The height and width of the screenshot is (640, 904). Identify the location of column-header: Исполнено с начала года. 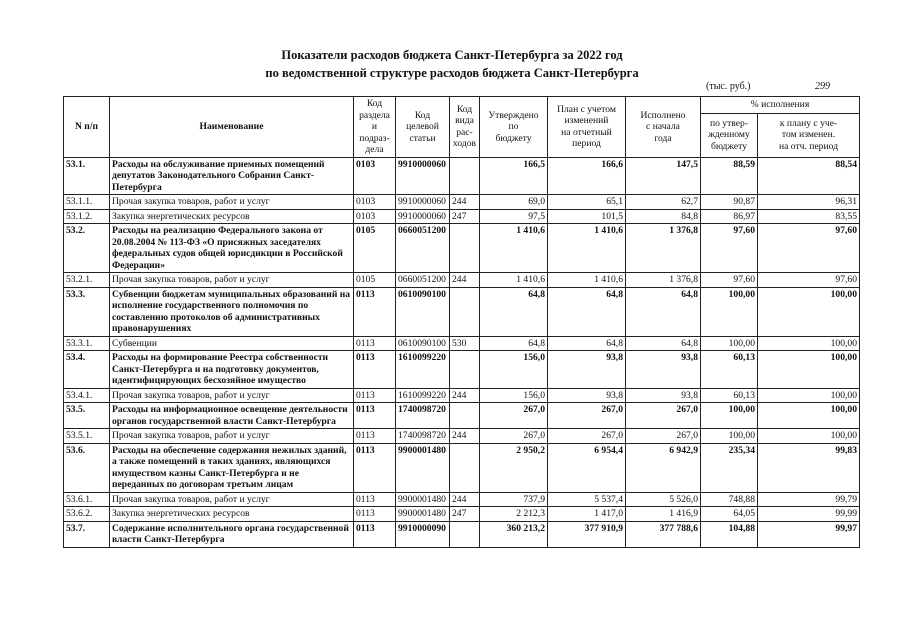
(663, 127).